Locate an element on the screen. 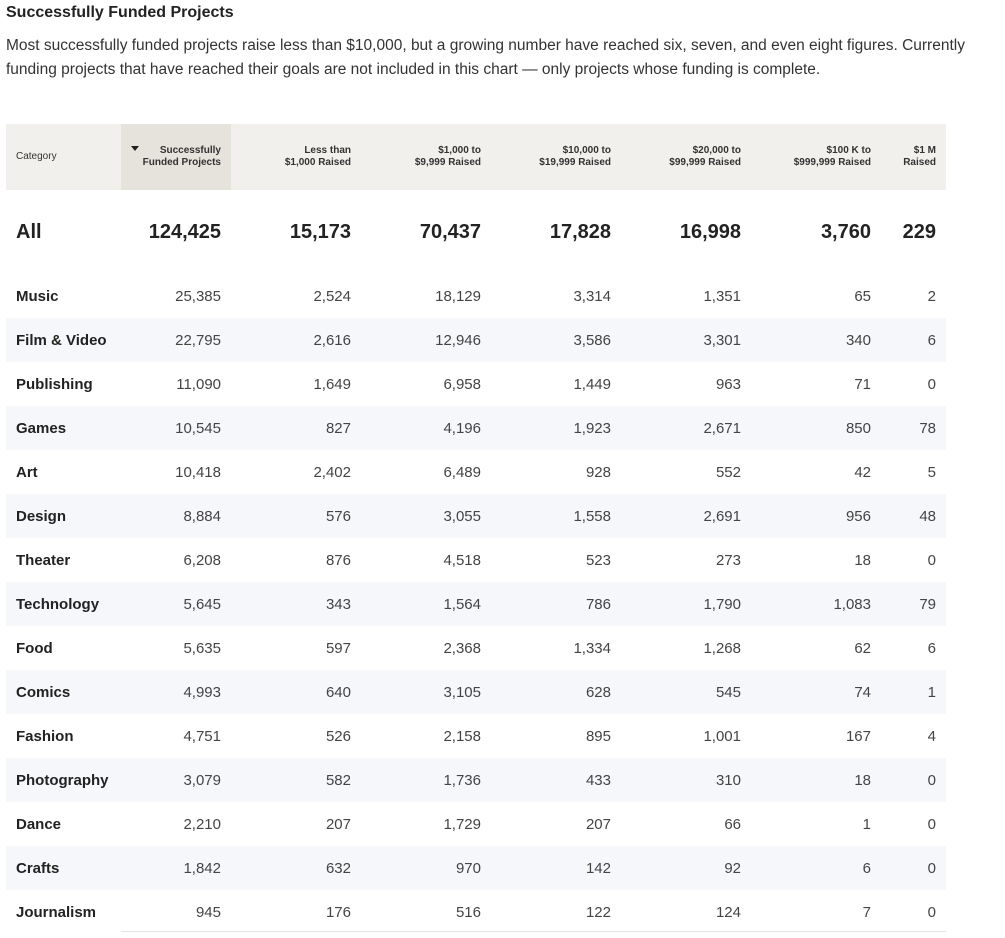  cell-1k_10k: 6,958 is located at coordinates (462, 384).